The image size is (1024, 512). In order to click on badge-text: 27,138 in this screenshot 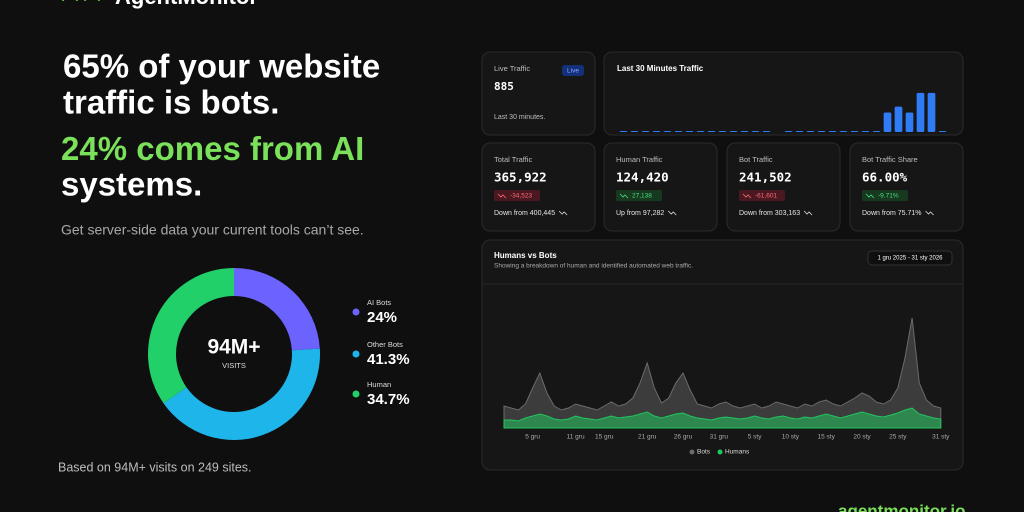, I will do `click(642, 196)`.